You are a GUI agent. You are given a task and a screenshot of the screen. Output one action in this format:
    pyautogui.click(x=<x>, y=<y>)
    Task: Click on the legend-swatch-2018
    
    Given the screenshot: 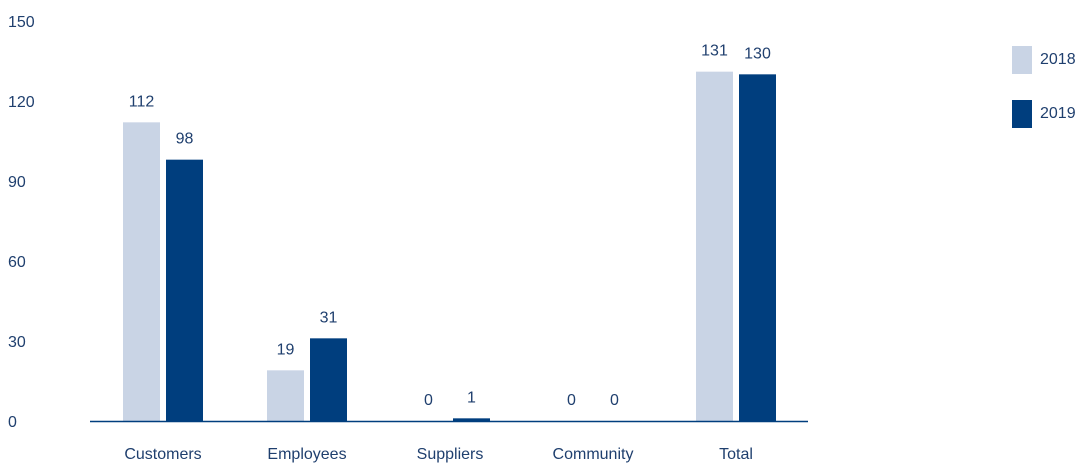 What is the action you would take?
    pyautogui.click(x=1022, y=60)
    